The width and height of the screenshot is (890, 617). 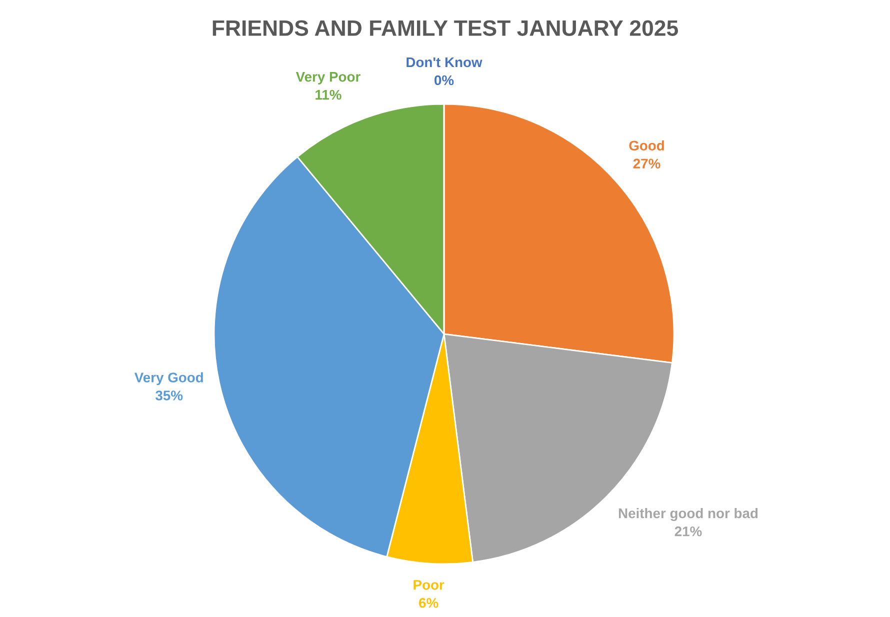 What do you see at coordinates (444, 62) in the screenshot?
I see `category-label: Don't Know` at bounding box center [444, 62].